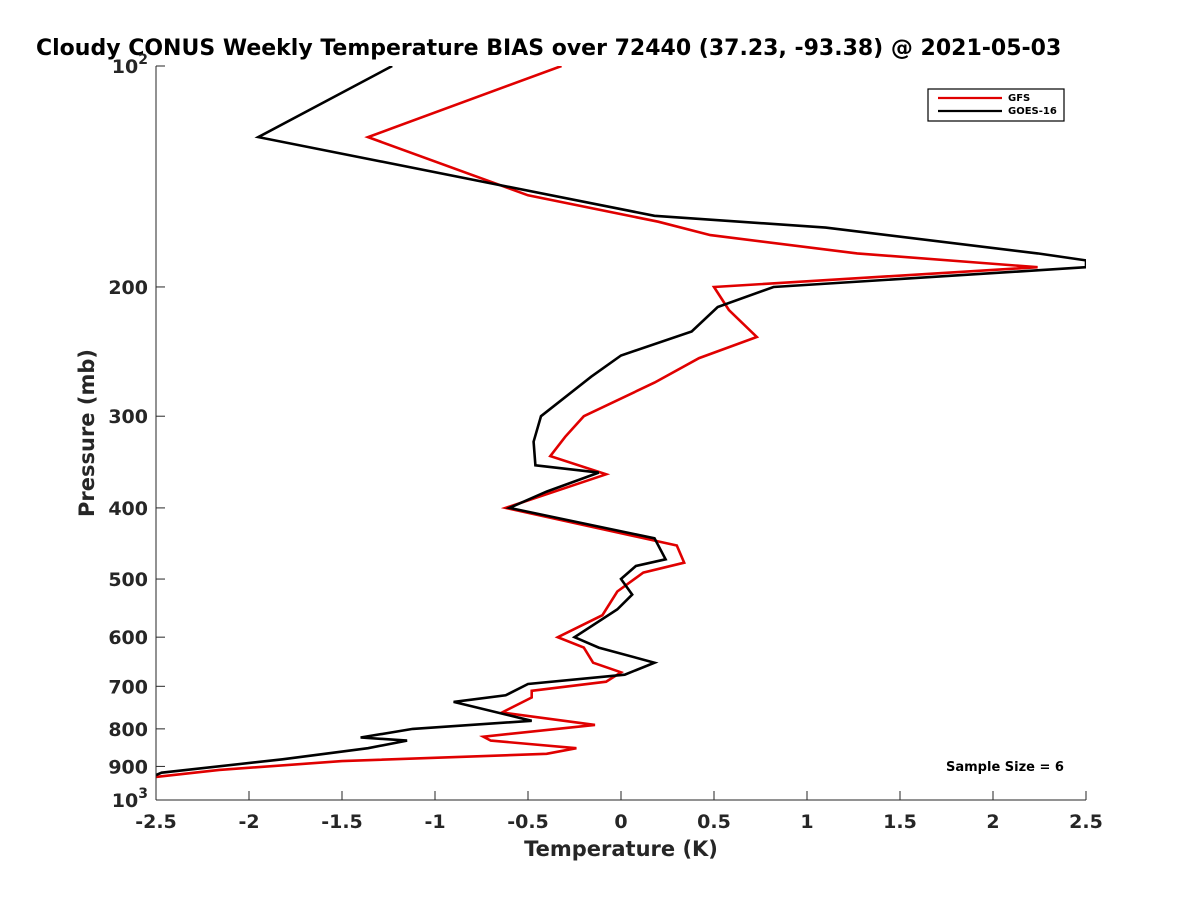  Describe the element at coordinates (620, 822) in the screenshot. I see `x-tick-label: 0` at that location.